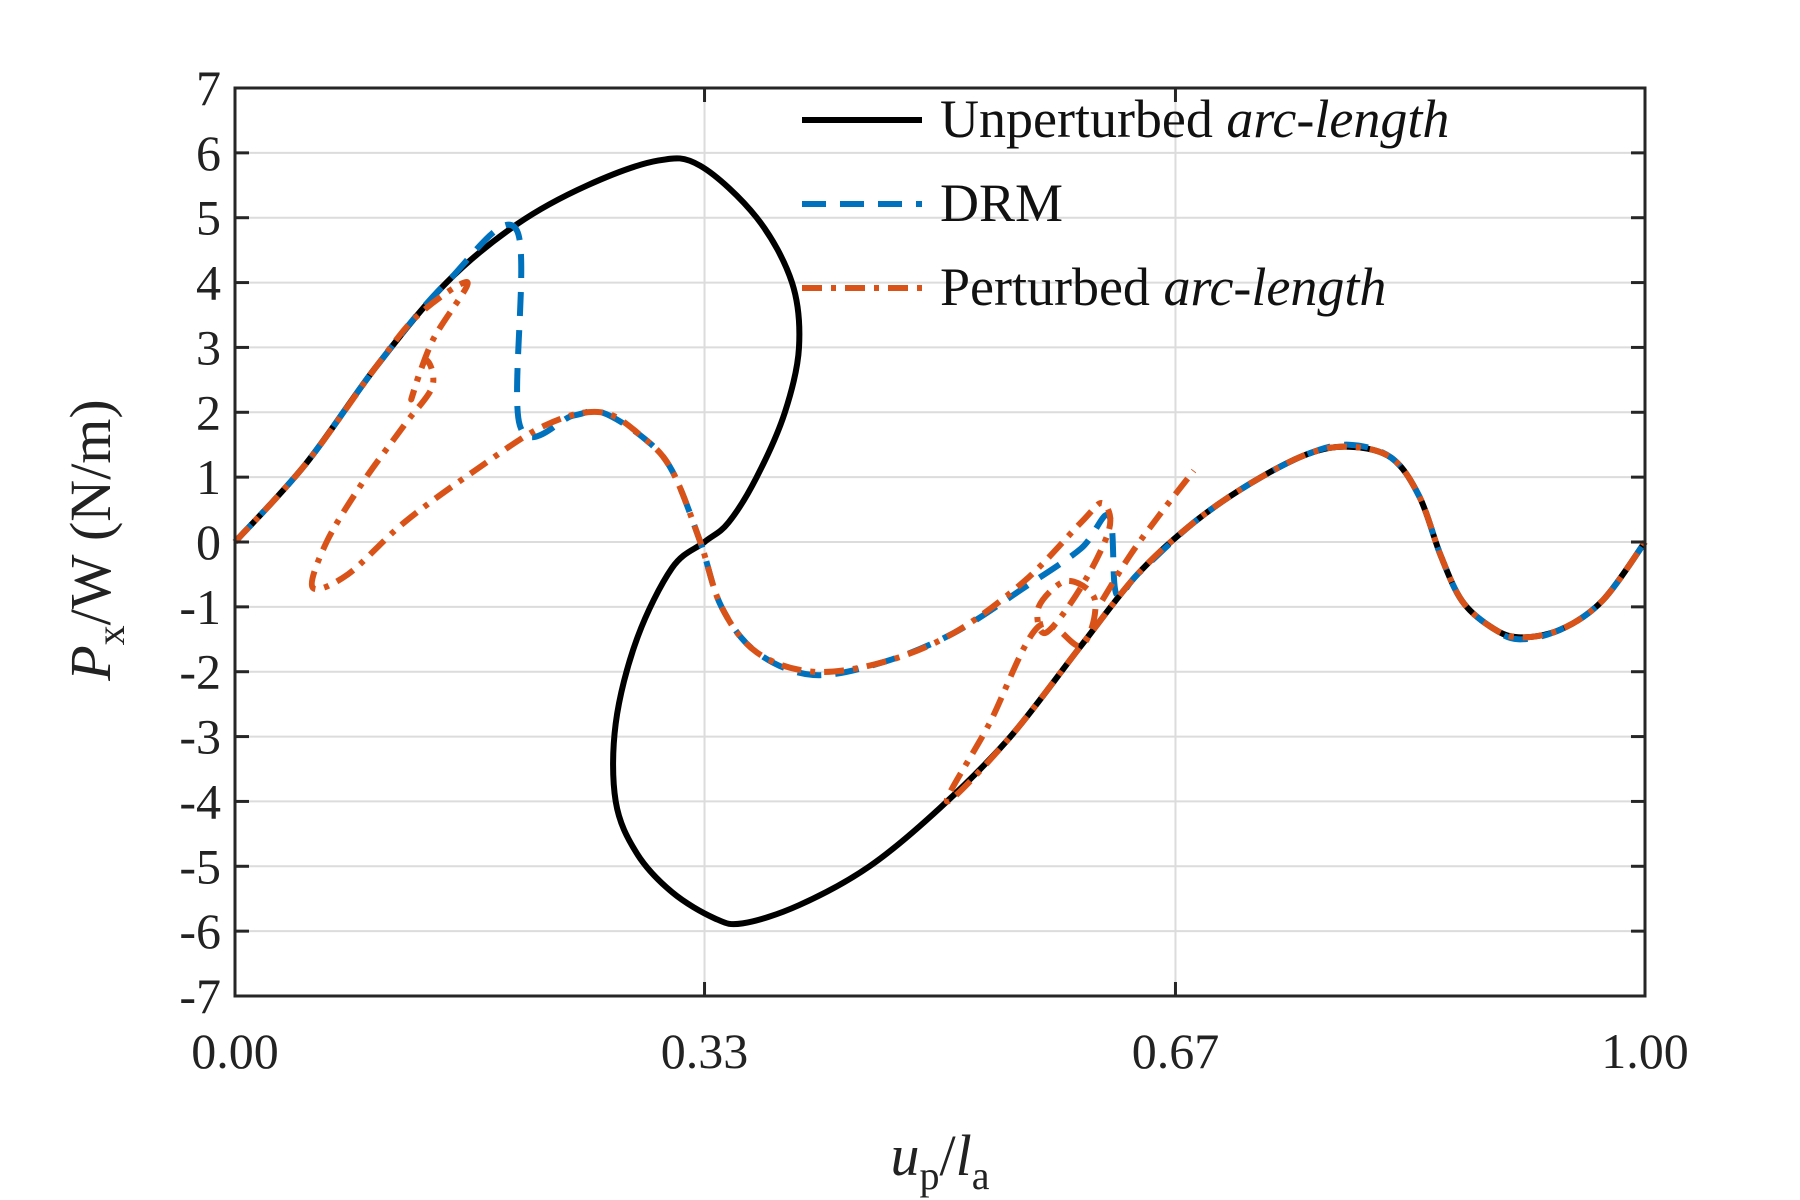 This screenshot has width=1800, height=1200. I want to click on legend-label-unperturbed: Unperturbed arc-length, so click(1194, 119).